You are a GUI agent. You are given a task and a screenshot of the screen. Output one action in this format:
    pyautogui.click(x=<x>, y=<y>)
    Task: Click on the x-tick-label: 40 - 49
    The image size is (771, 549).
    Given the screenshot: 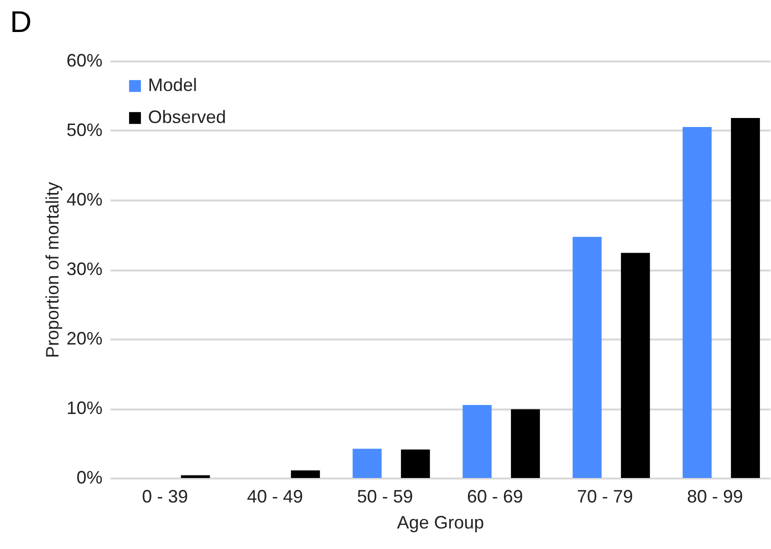 What is the action you would take?
    pyautogui.click(x=275, y=496)
    